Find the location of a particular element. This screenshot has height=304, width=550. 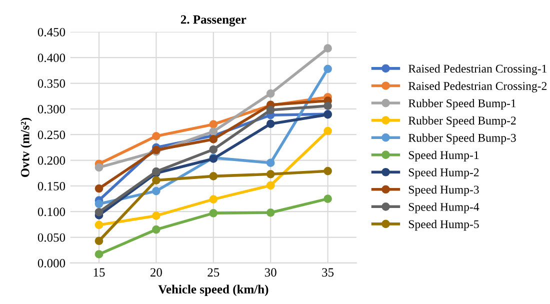

legend-label: Speed Hump-1 is located at coordinates (443, 156).